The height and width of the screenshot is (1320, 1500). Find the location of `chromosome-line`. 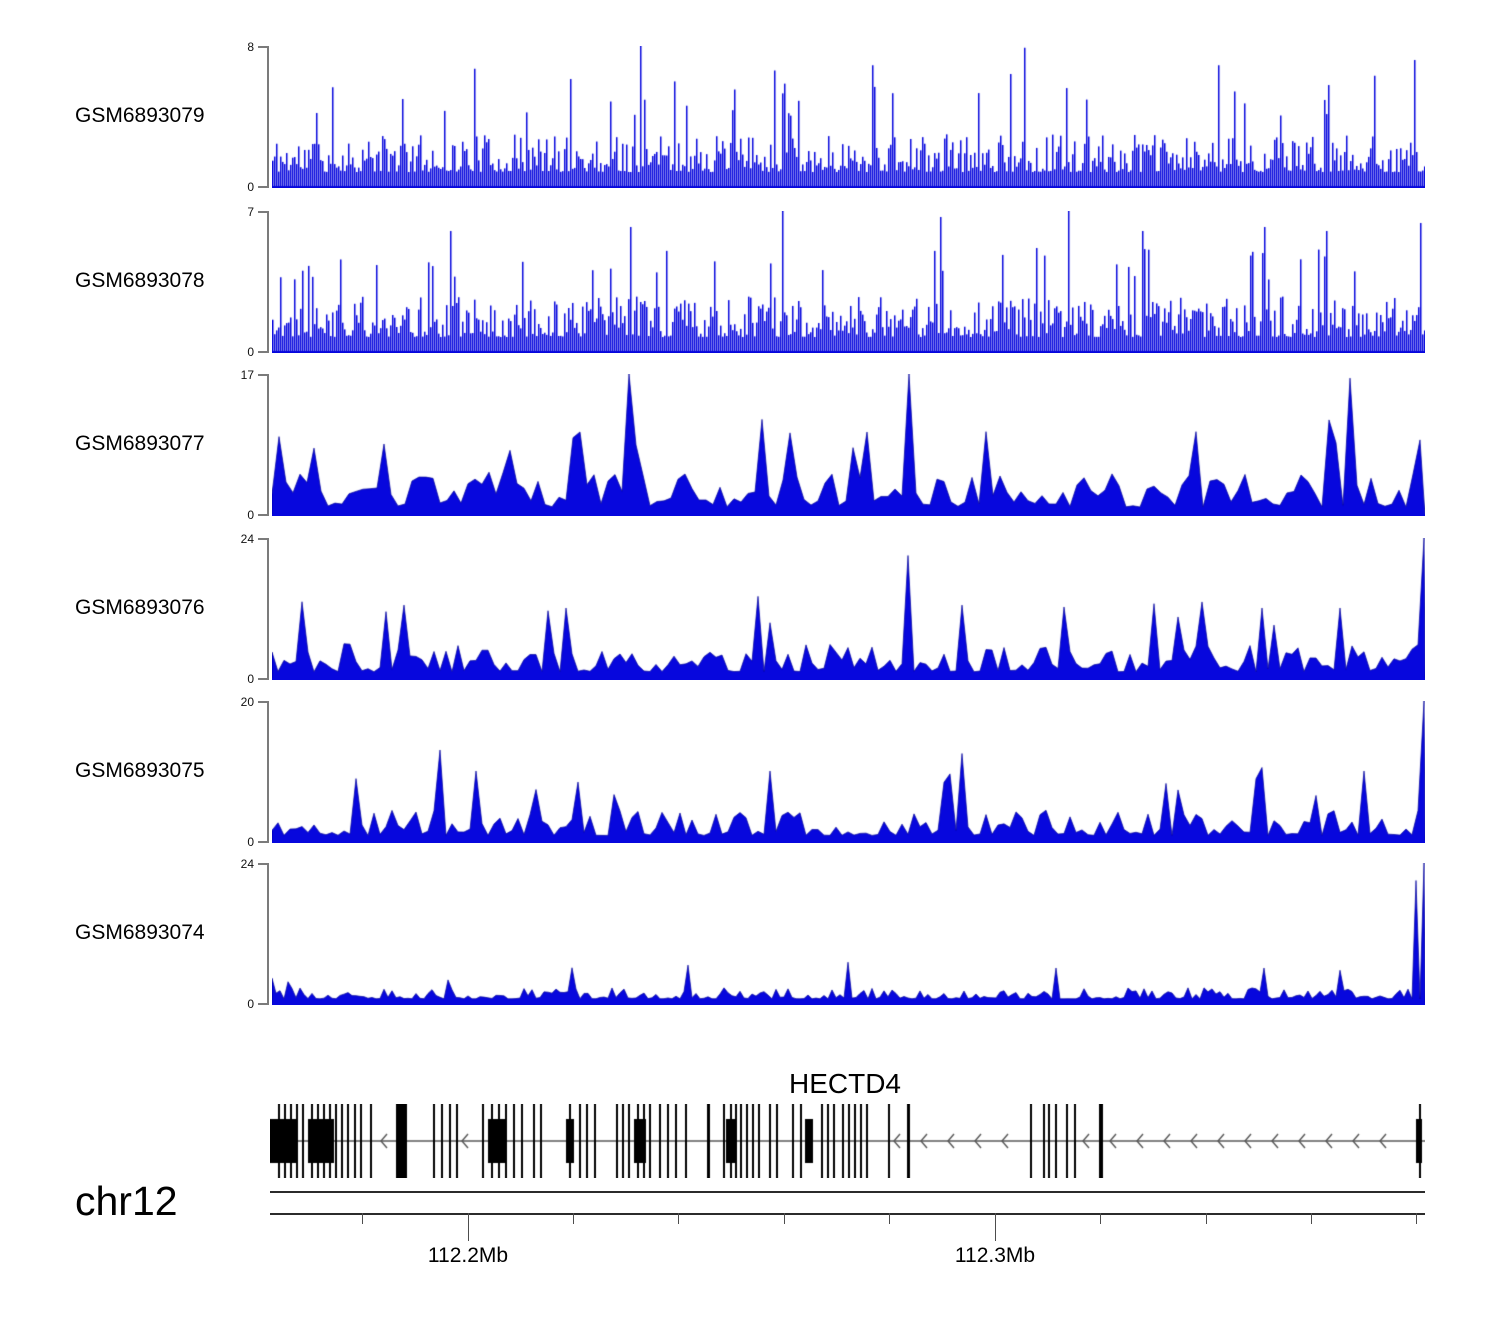

chromosome-line is located at coordinates (847, 1192).